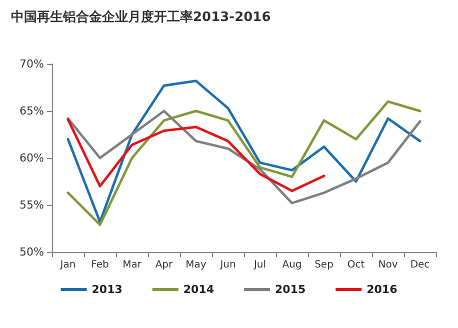 This screenshot has width=458, height=328. What do you see at coordinates (100, 265) in the screenshot?
I see `x-tick-label: Feb` at bounding box center [100, 265].